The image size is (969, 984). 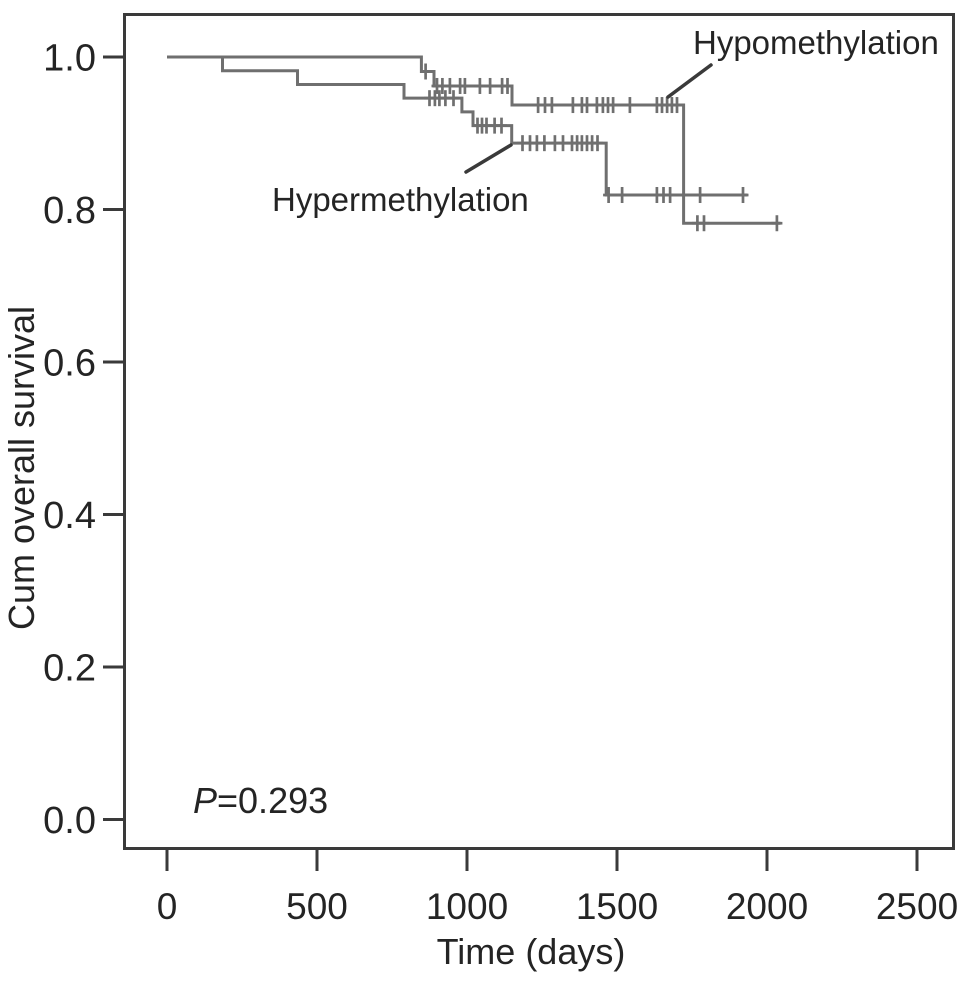 What do you see at coordinates (69, 364) in the screenshot?
I see `y-tick-label: 0.6` at bounding box center [69, 364].